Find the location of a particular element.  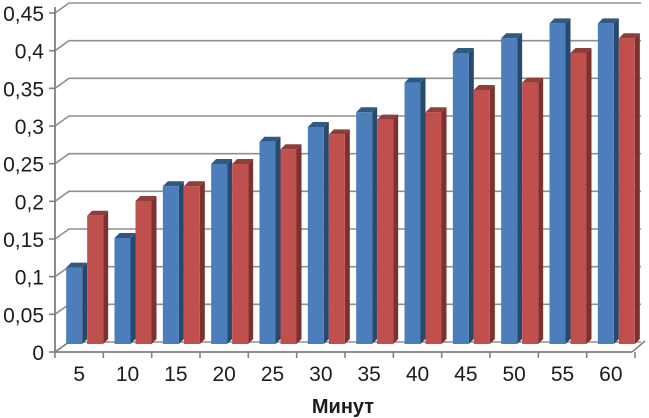

y-tick-label: 0,15 is located at coordinates (23, 240).